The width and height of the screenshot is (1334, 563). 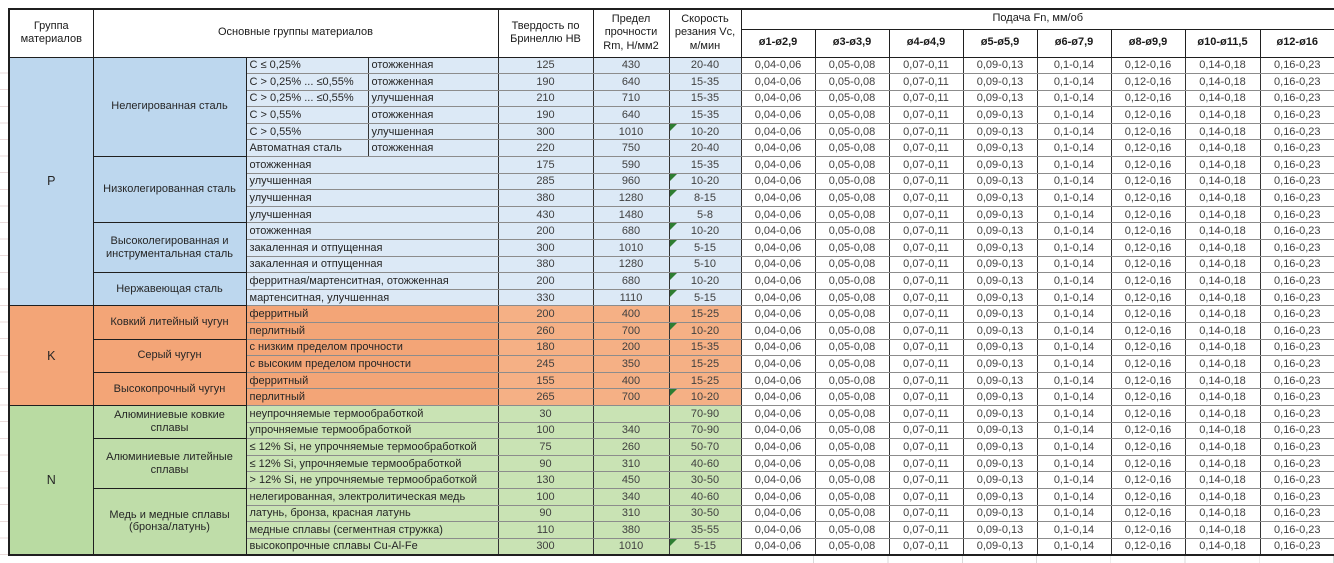 What do you see at coordinates (545, 181) in the screenshot?
I see `cell-hardness: 285` at bounding box center [545, 181].